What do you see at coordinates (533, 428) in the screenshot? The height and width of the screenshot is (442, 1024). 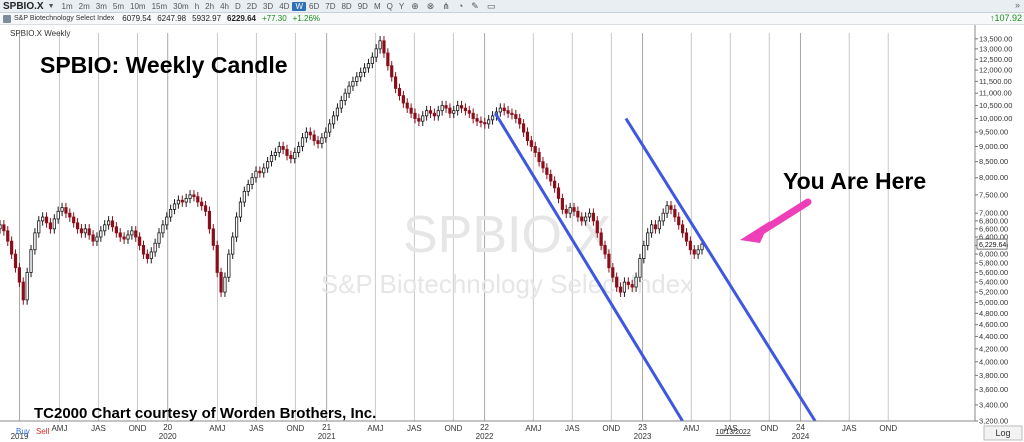 I see `x-quarter-label: AMJ` at bounding box center [533, 428].